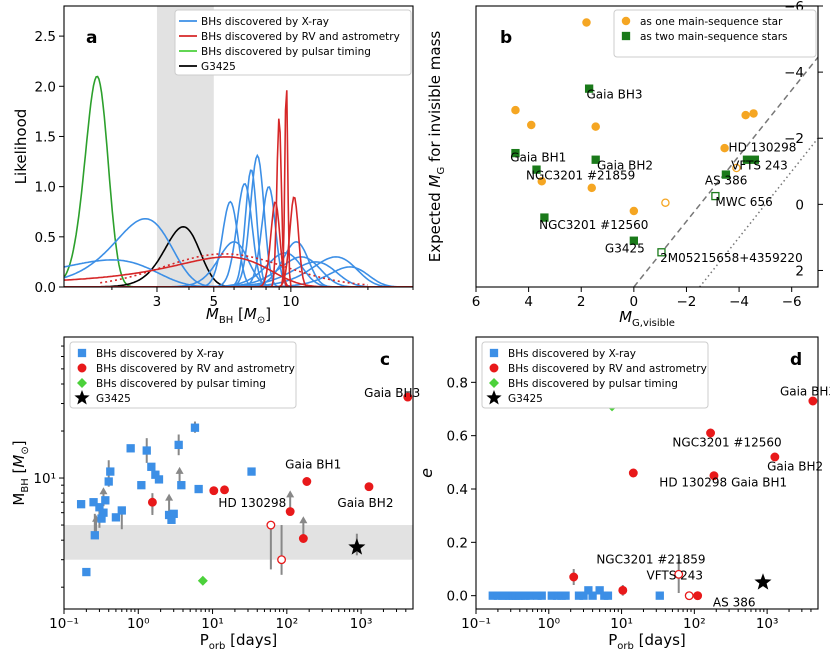 The image size is (830, 664). I want to click on point-label: NGC3201 #12560, so click(593, 225).